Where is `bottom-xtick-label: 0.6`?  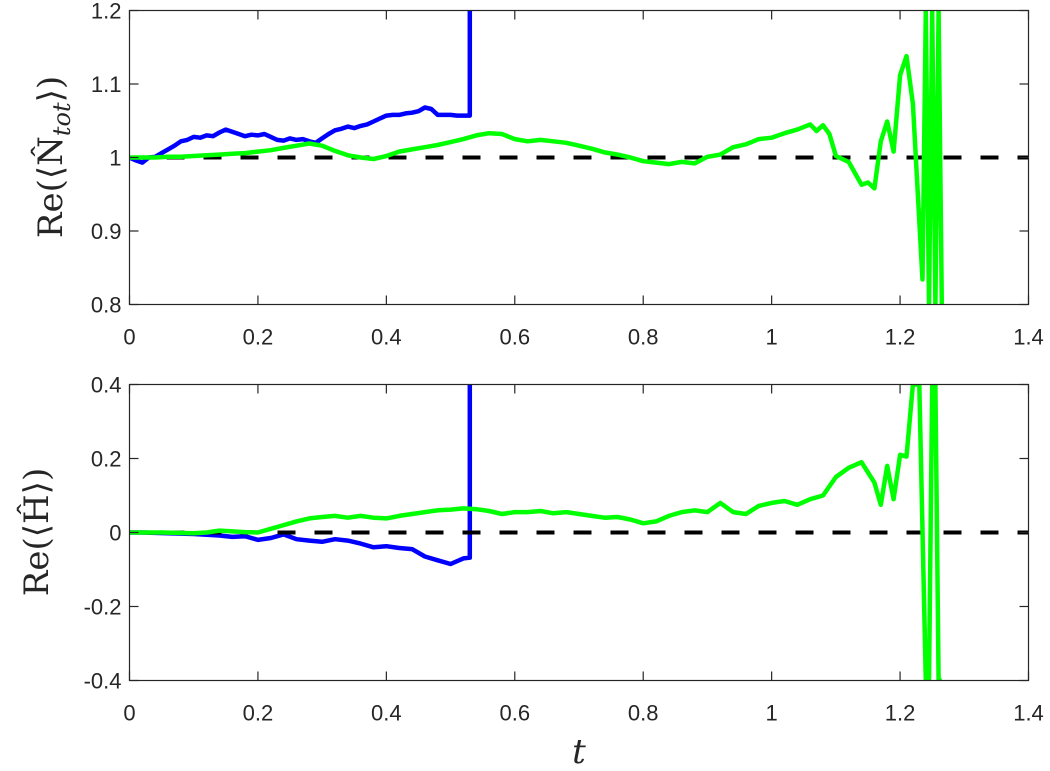 bottom-xtick-label: 0.6 is located at coordinates (514, 713).